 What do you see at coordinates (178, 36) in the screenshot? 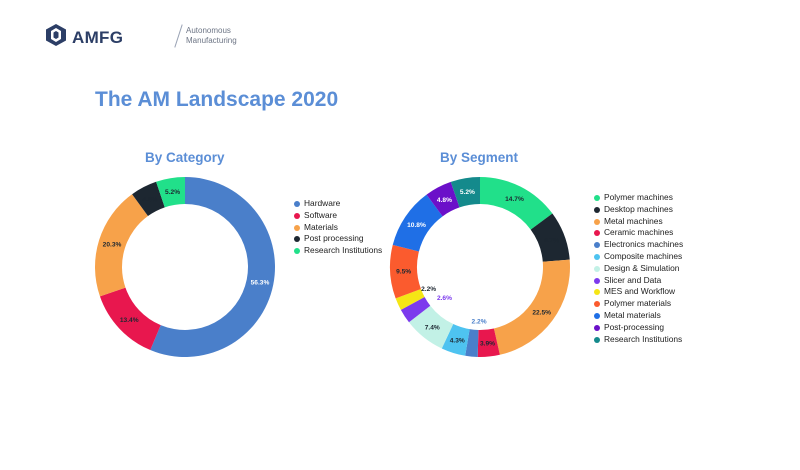
I see `logo-divider` at bounding box center [178, 36].